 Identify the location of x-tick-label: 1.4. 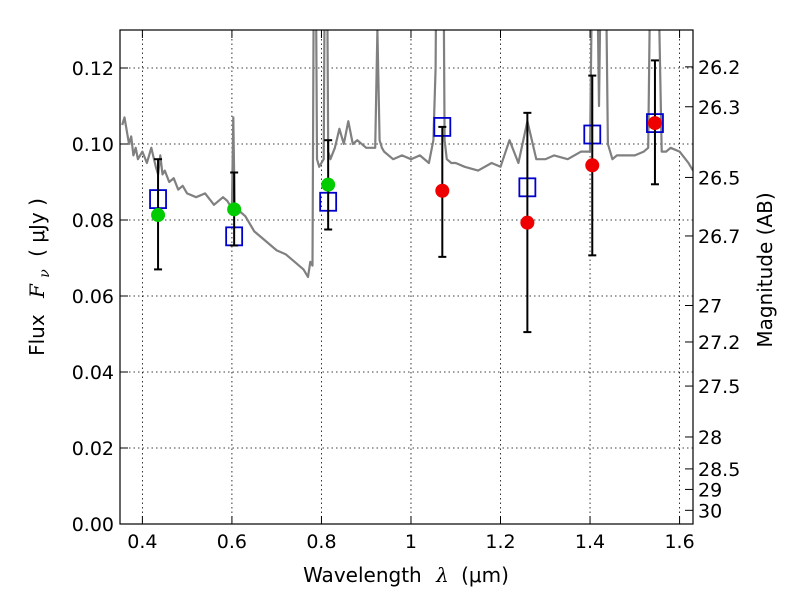
(590, 542).